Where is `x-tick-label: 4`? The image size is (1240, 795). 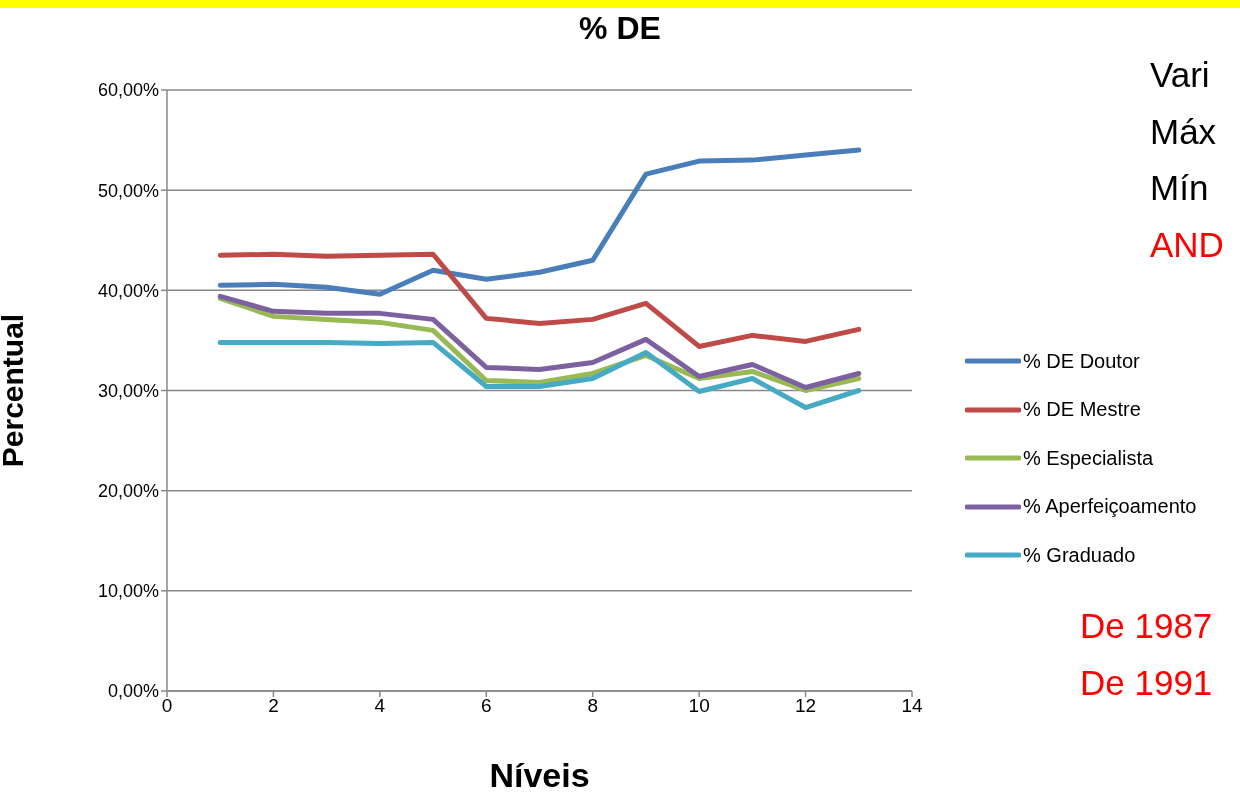
x-tick-label: 4 is located at coordinates (380, 706).